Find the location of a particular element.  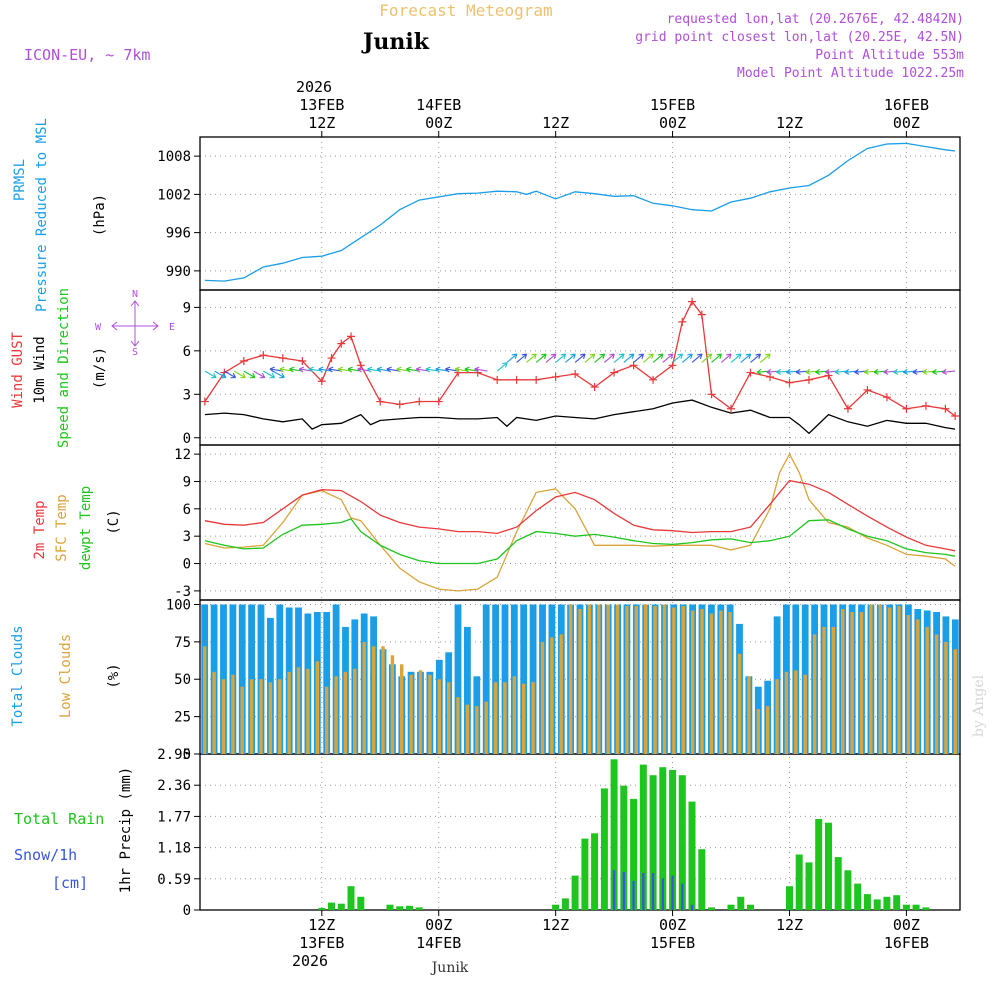

pressure-units: (hPa) is located at coordinates (100, 215).